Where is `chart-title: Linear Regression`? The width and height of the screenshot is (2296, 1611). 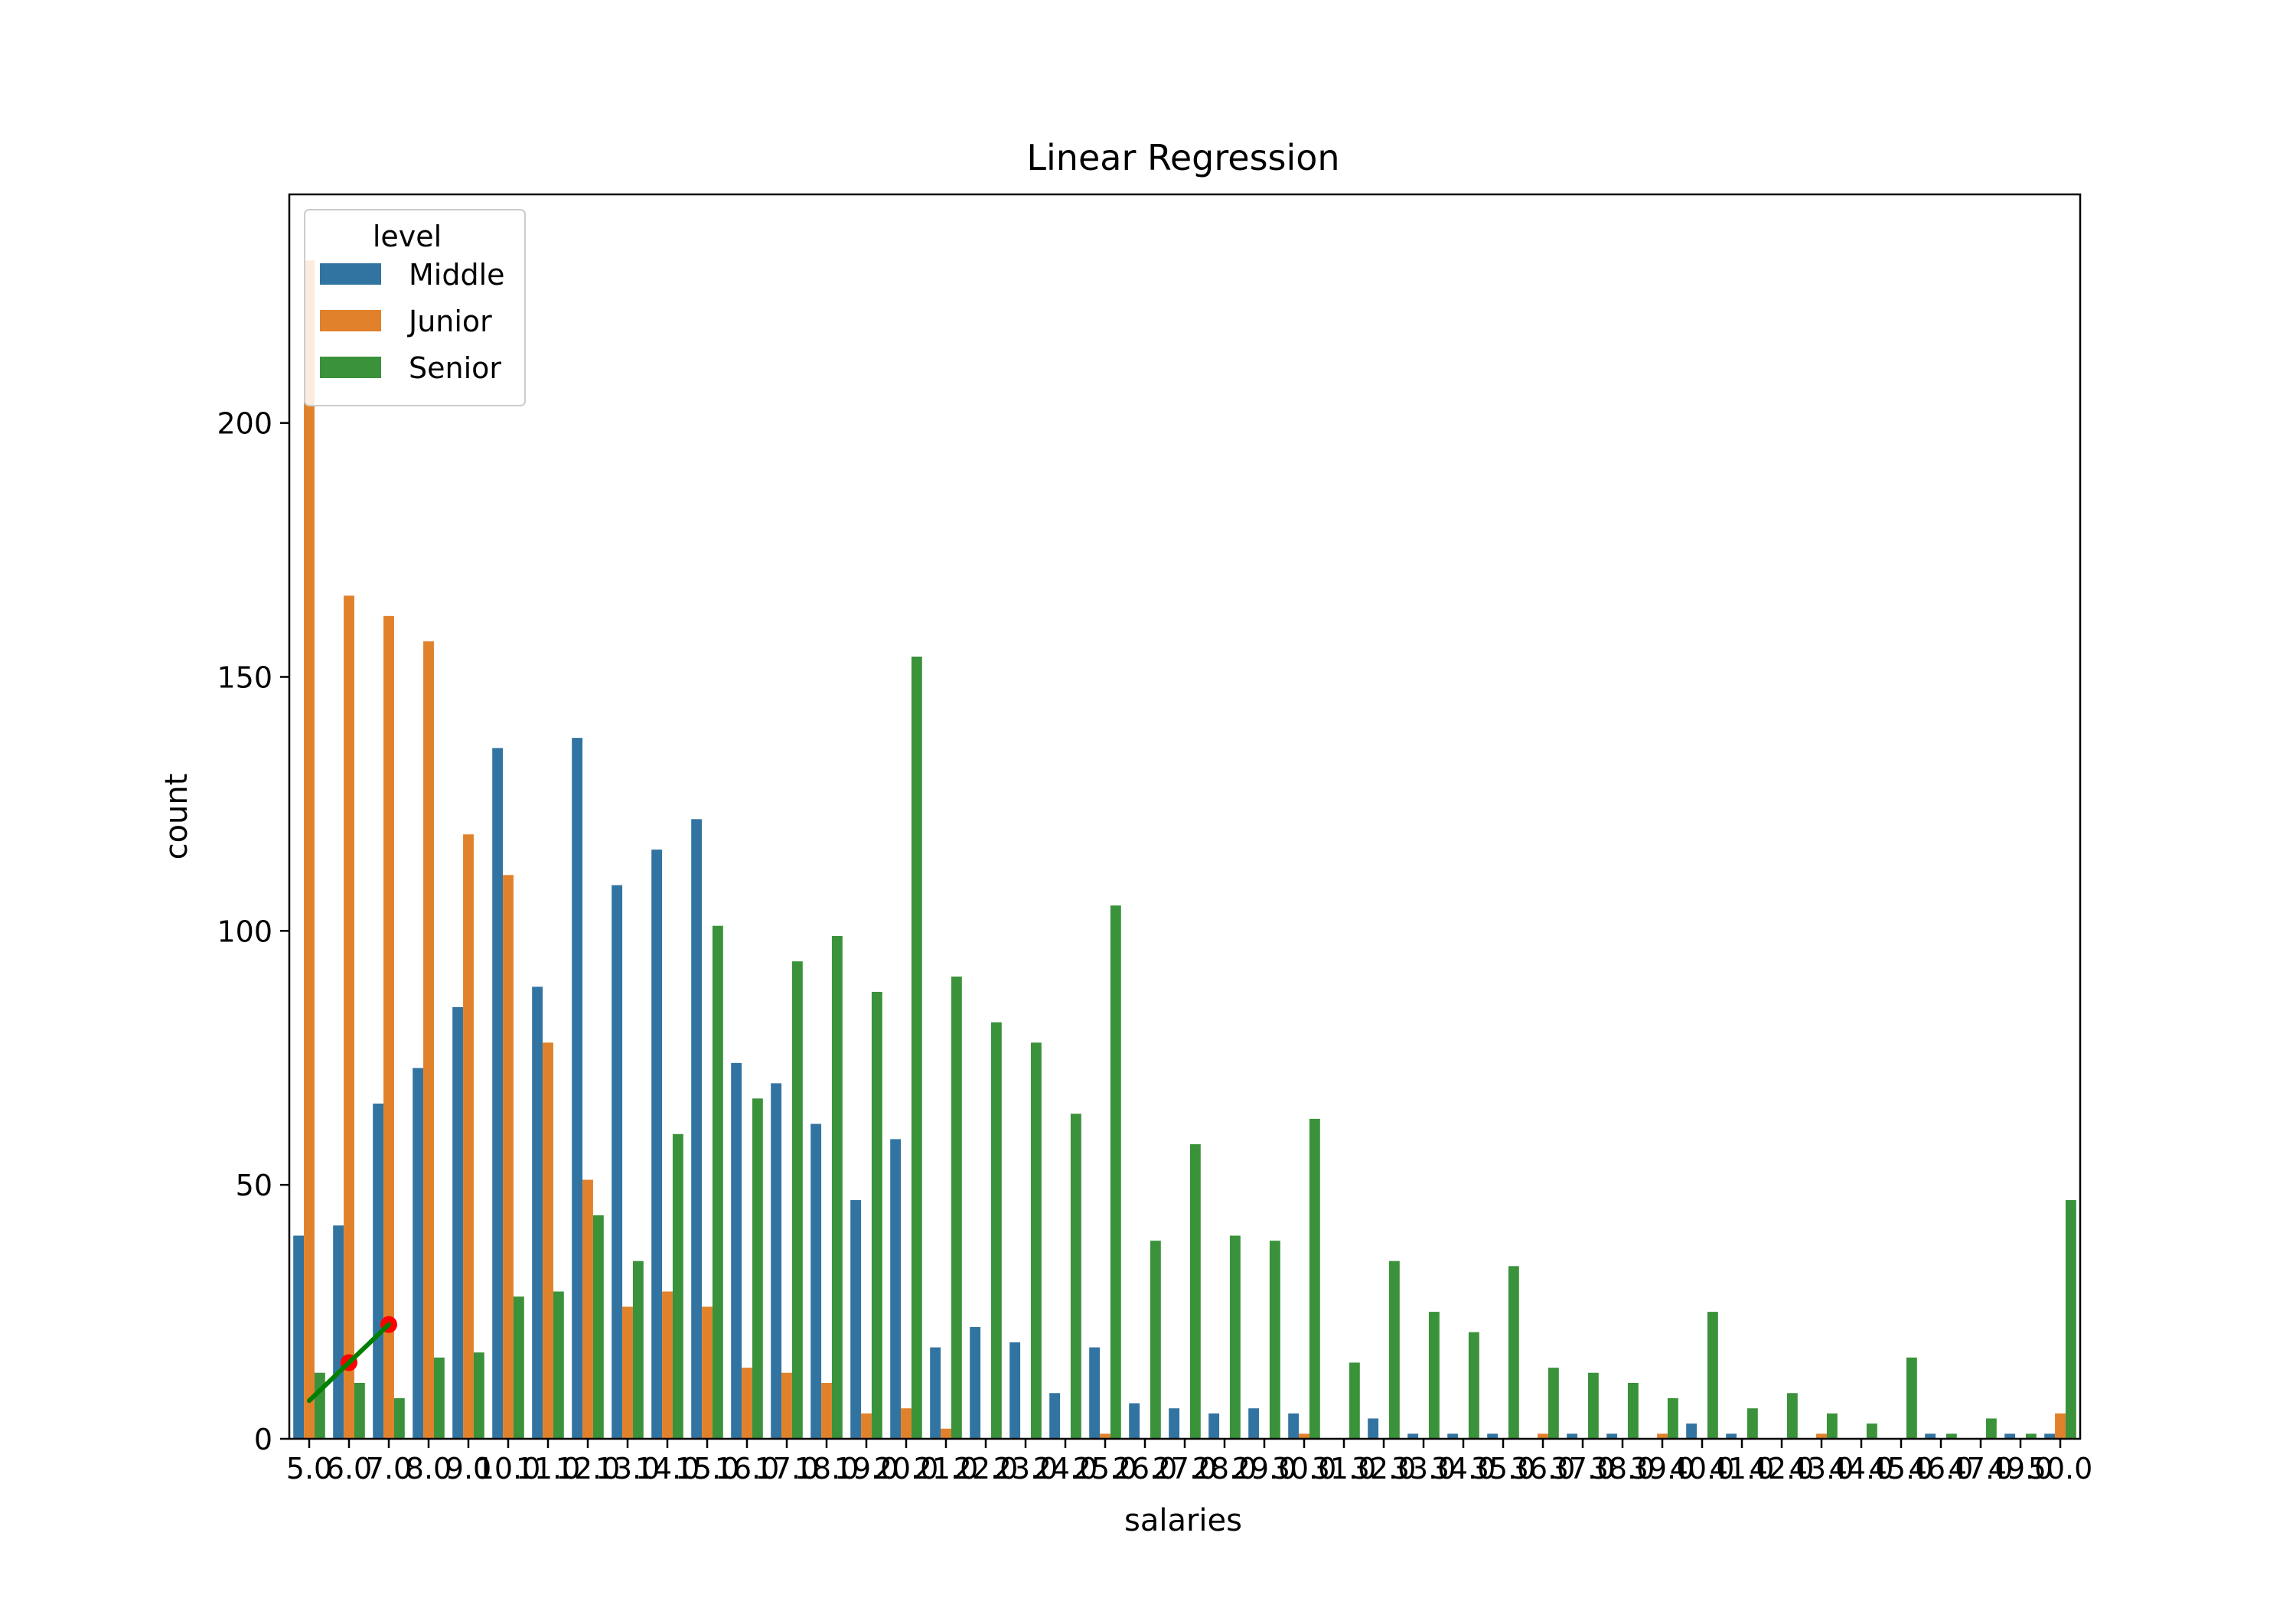
chart-title: Linear Regression is located at coordinates (1182, 157).